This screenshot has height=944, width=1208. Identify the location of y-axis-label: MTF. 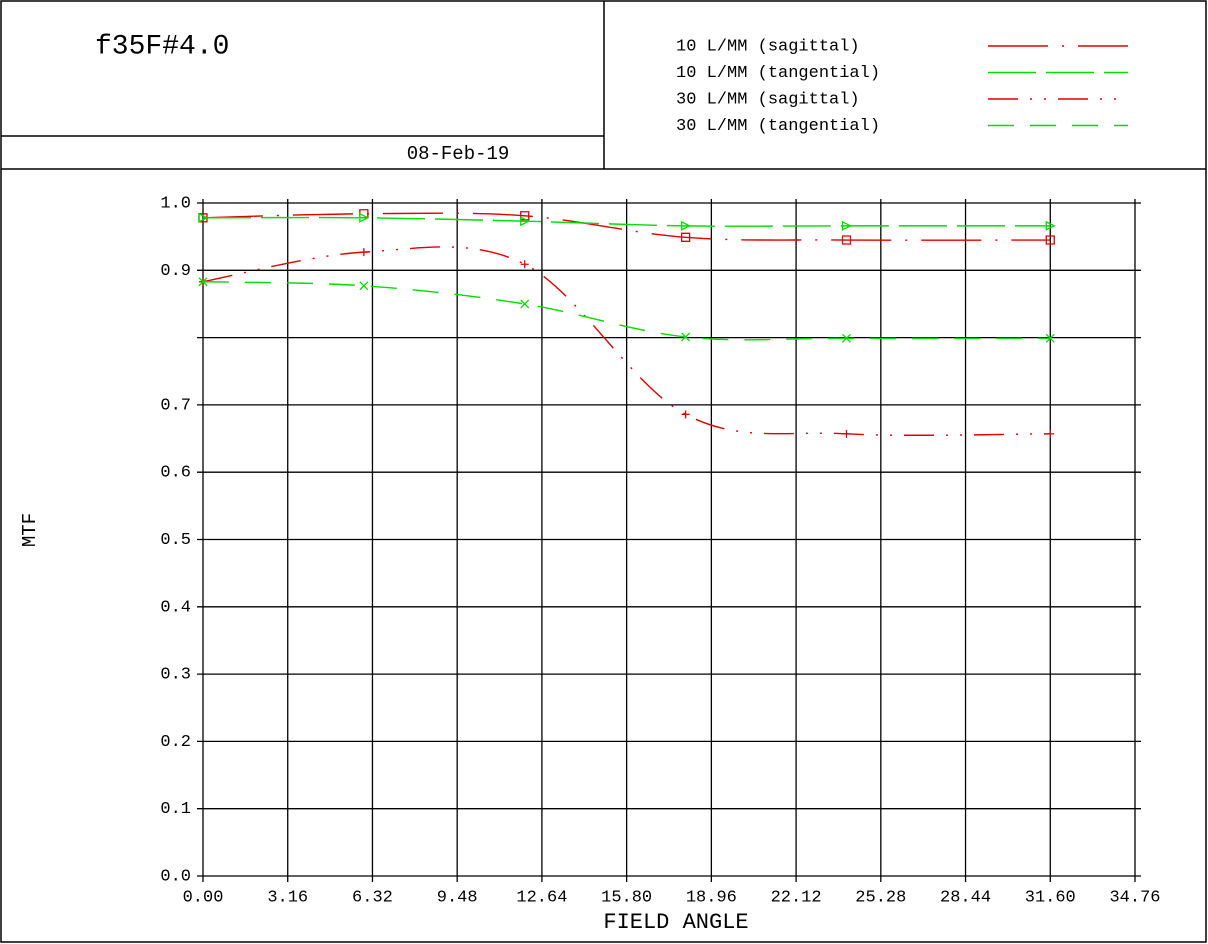
(30, 530).